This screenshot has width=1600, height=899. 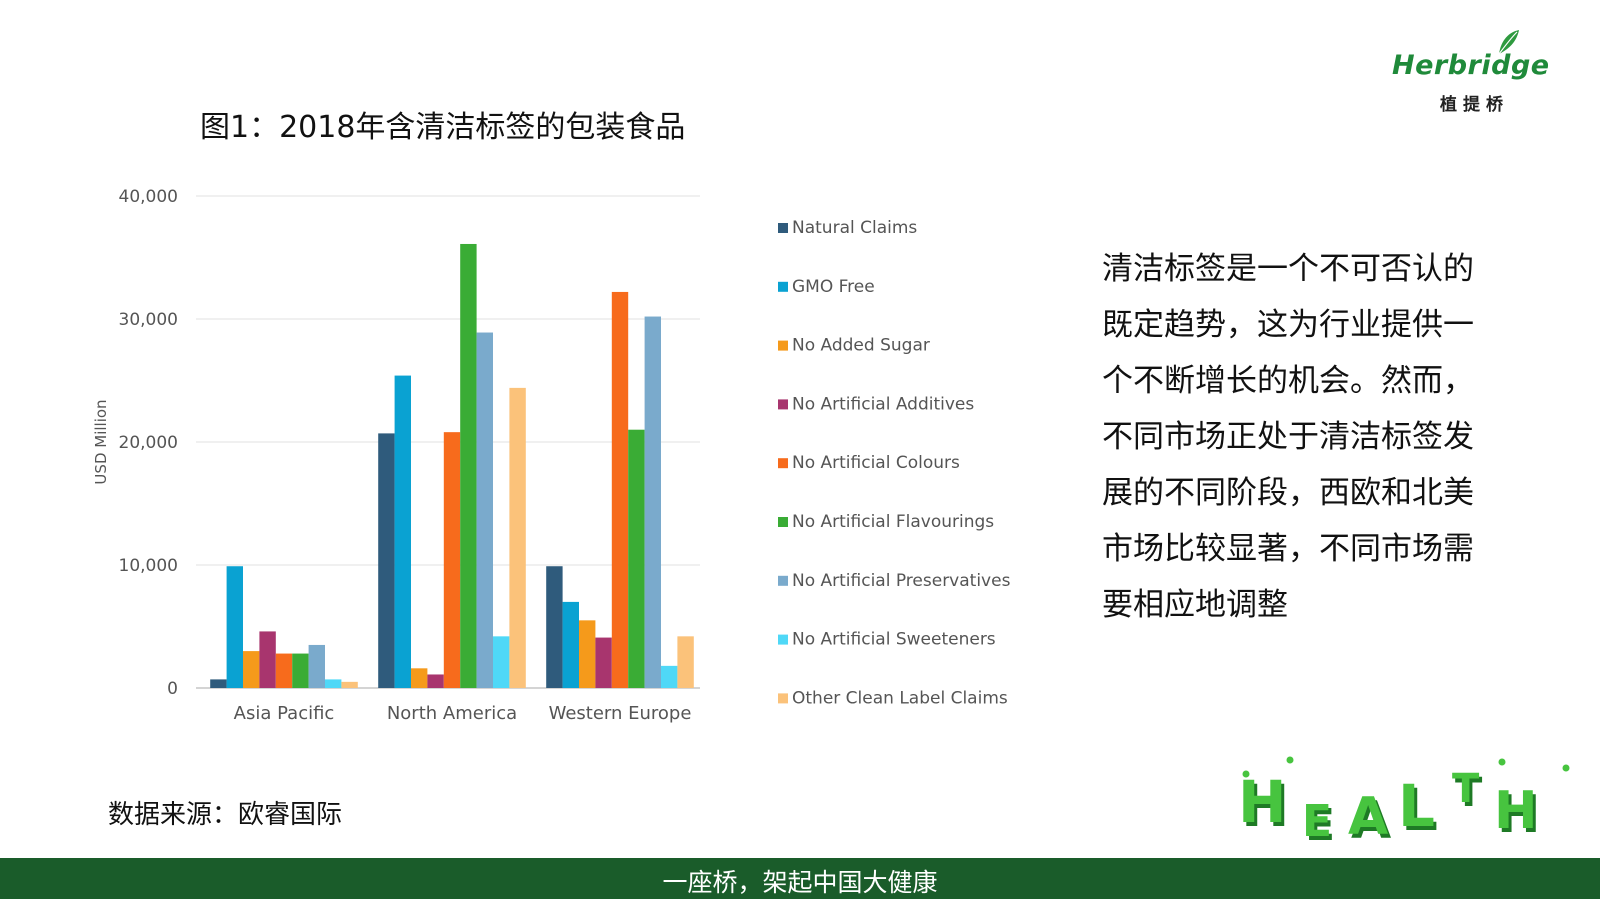 I want to click on health-letter-shadow: A, so click(x=1371, y=821).